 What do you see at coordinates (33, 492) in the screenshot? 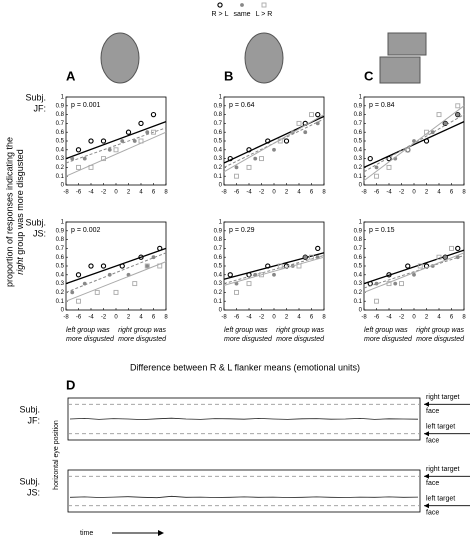
I see `subject-label: JS:` at bounding box center [33, 492].